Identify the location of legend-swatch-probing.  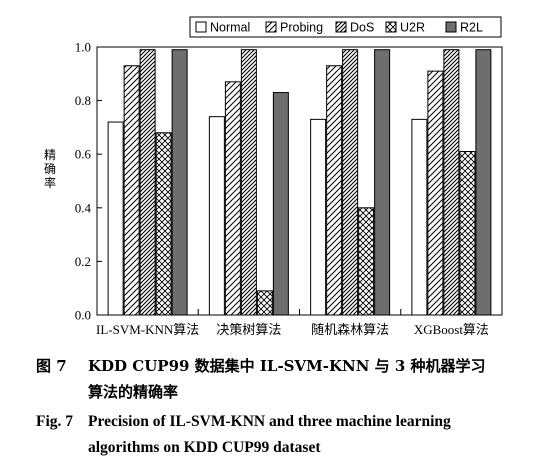
(271, 27).